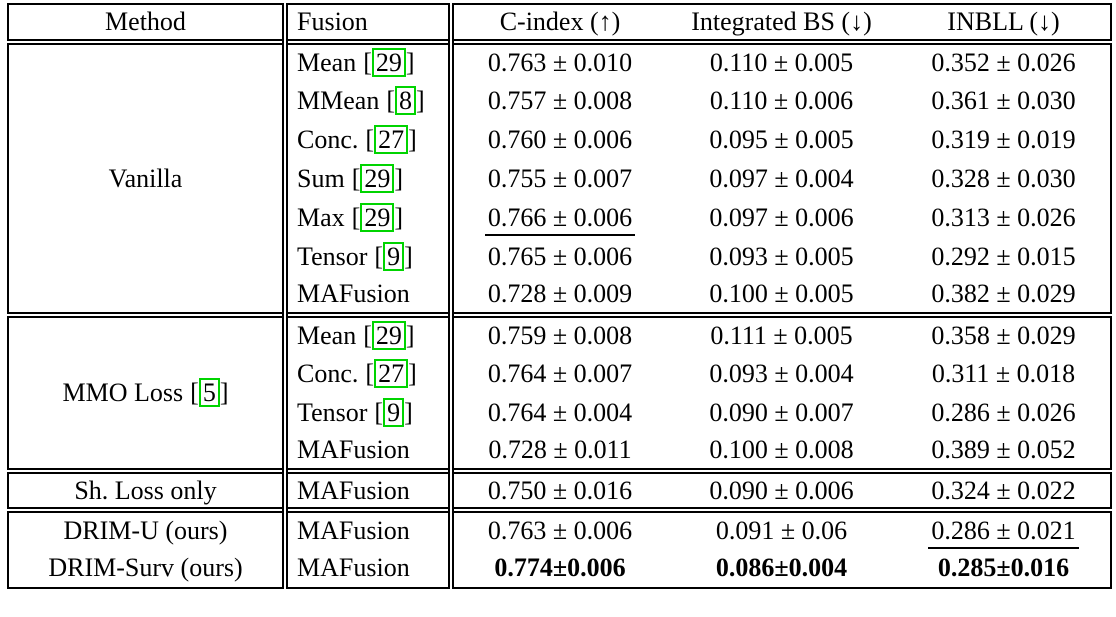 The width and height of the screenshot is (1116, 617). I want to click on inbll-value: 0.352 ± 0.026, so click(1003, 62).